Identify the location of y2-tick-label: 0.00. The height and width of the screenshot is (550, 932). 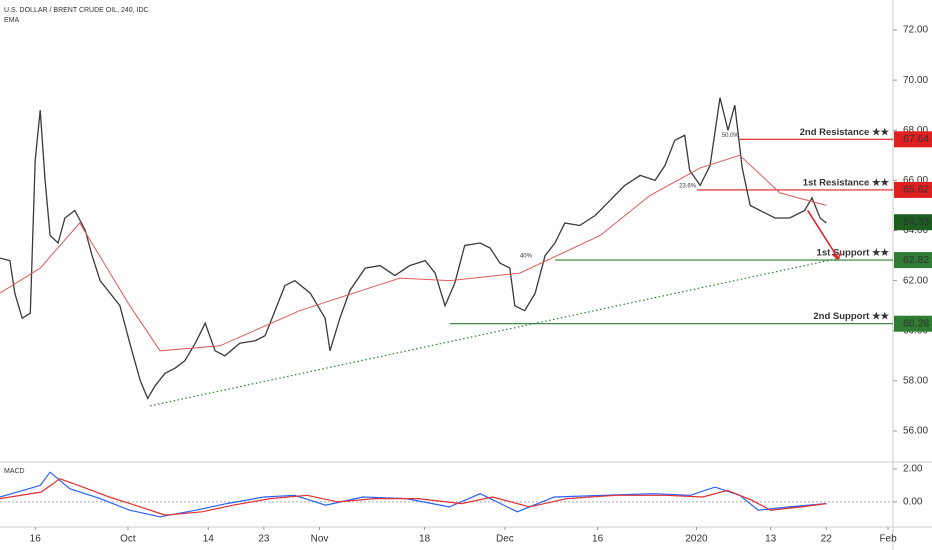
(913, 502).